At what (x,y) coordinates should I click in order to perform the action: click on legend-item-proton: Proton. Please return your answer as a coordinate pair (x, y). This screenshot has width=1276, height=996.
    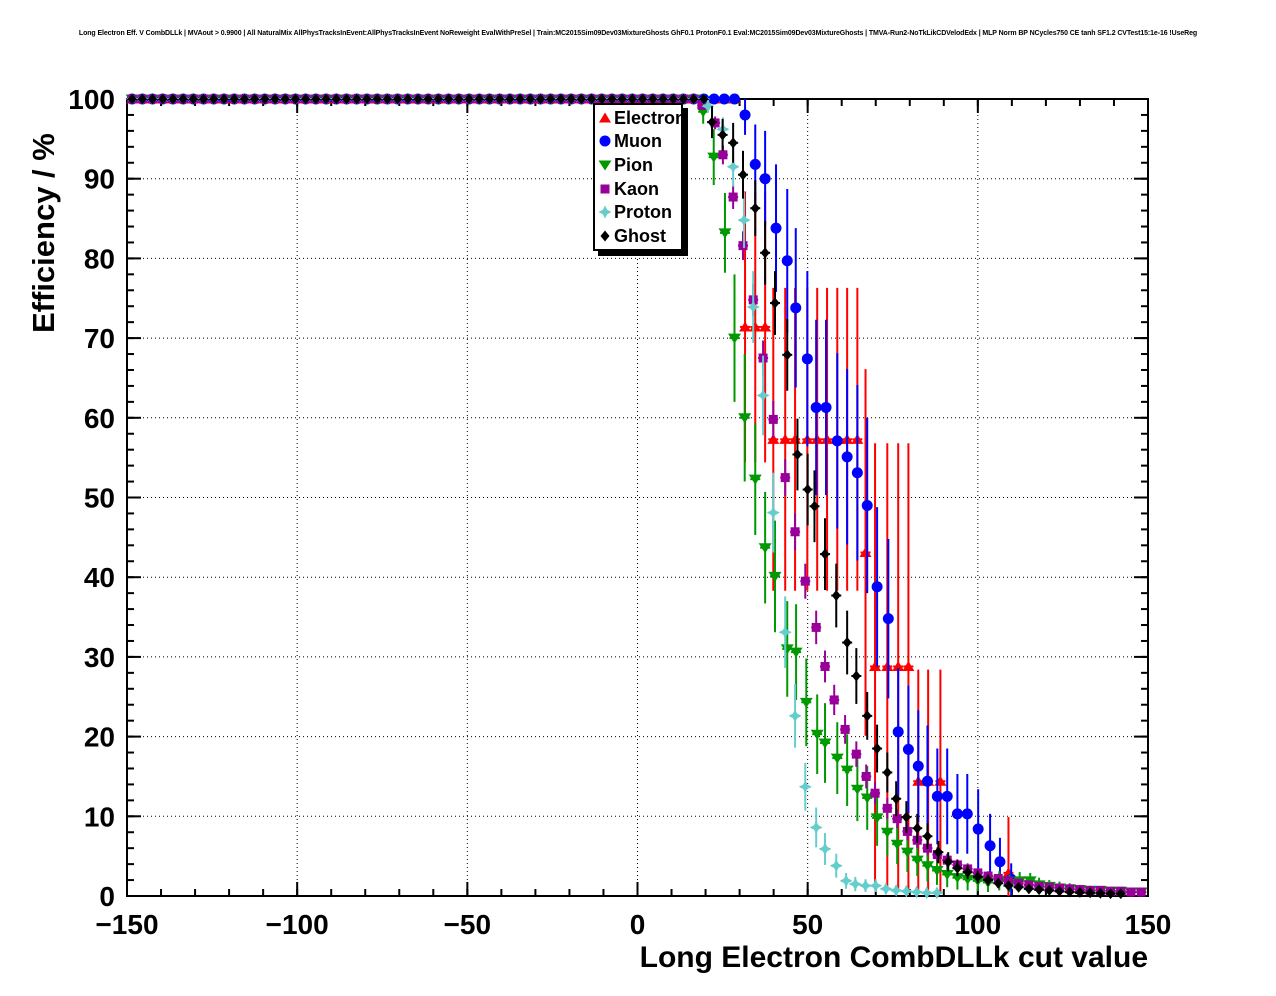
    Looking at the image, I should click on (639, 212).